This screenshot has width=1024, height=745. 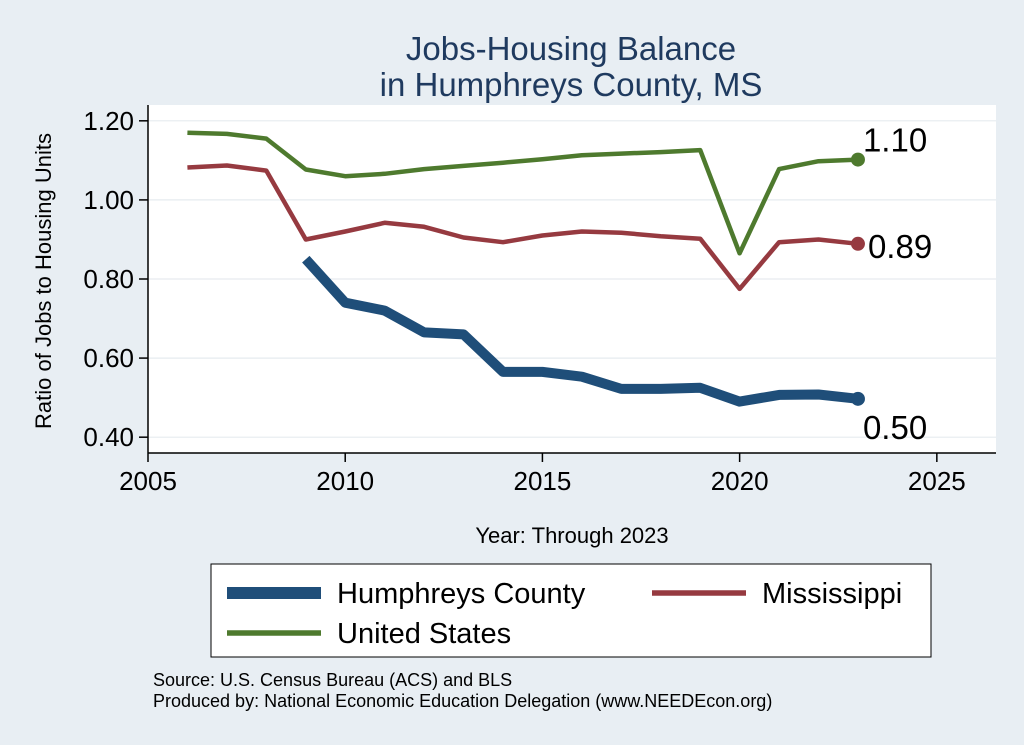 I want to click on legend-box, so click(x=571, y=610).